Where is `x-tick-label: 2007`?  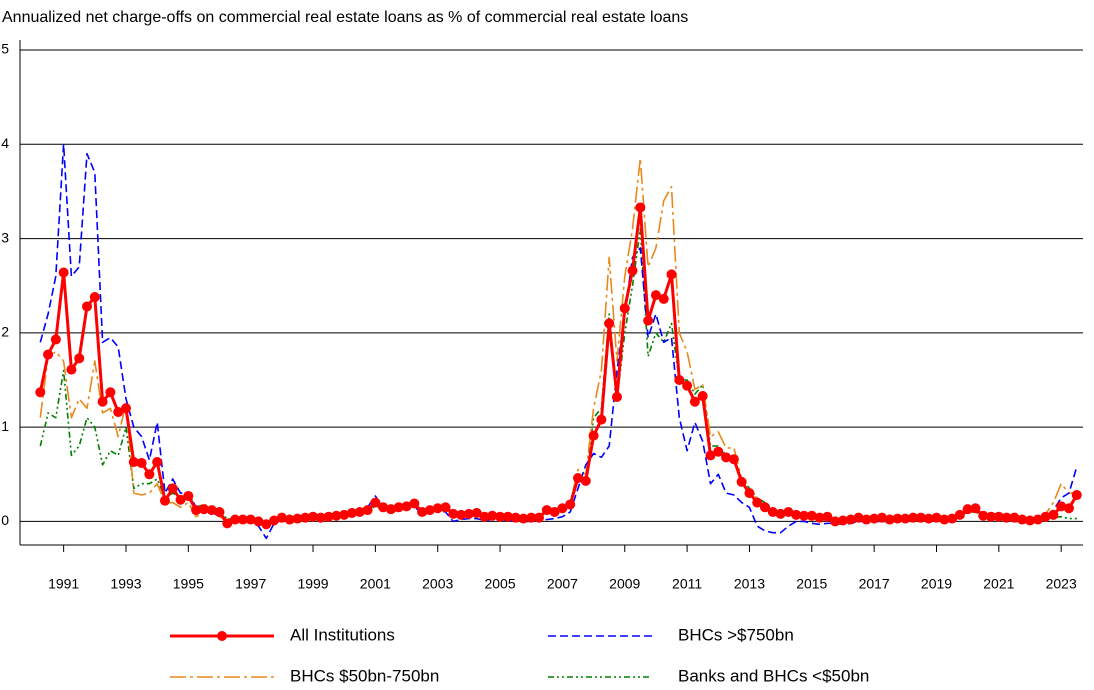
x-tick-label: 2007 is located at coordinates (562, 584).